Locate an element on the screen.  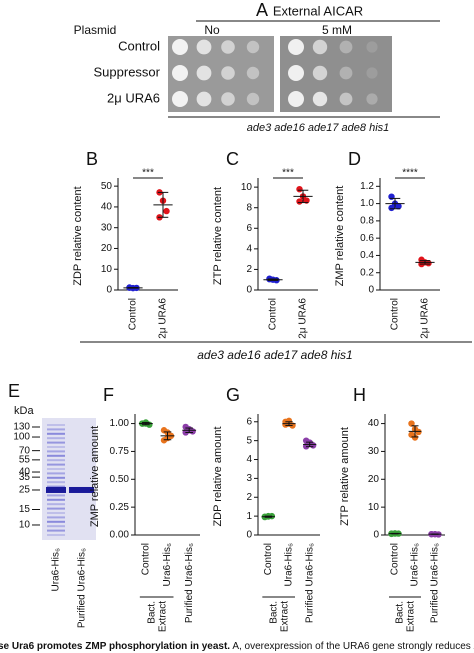
y-tick-label: 5 is located at coordinates (249, 440).